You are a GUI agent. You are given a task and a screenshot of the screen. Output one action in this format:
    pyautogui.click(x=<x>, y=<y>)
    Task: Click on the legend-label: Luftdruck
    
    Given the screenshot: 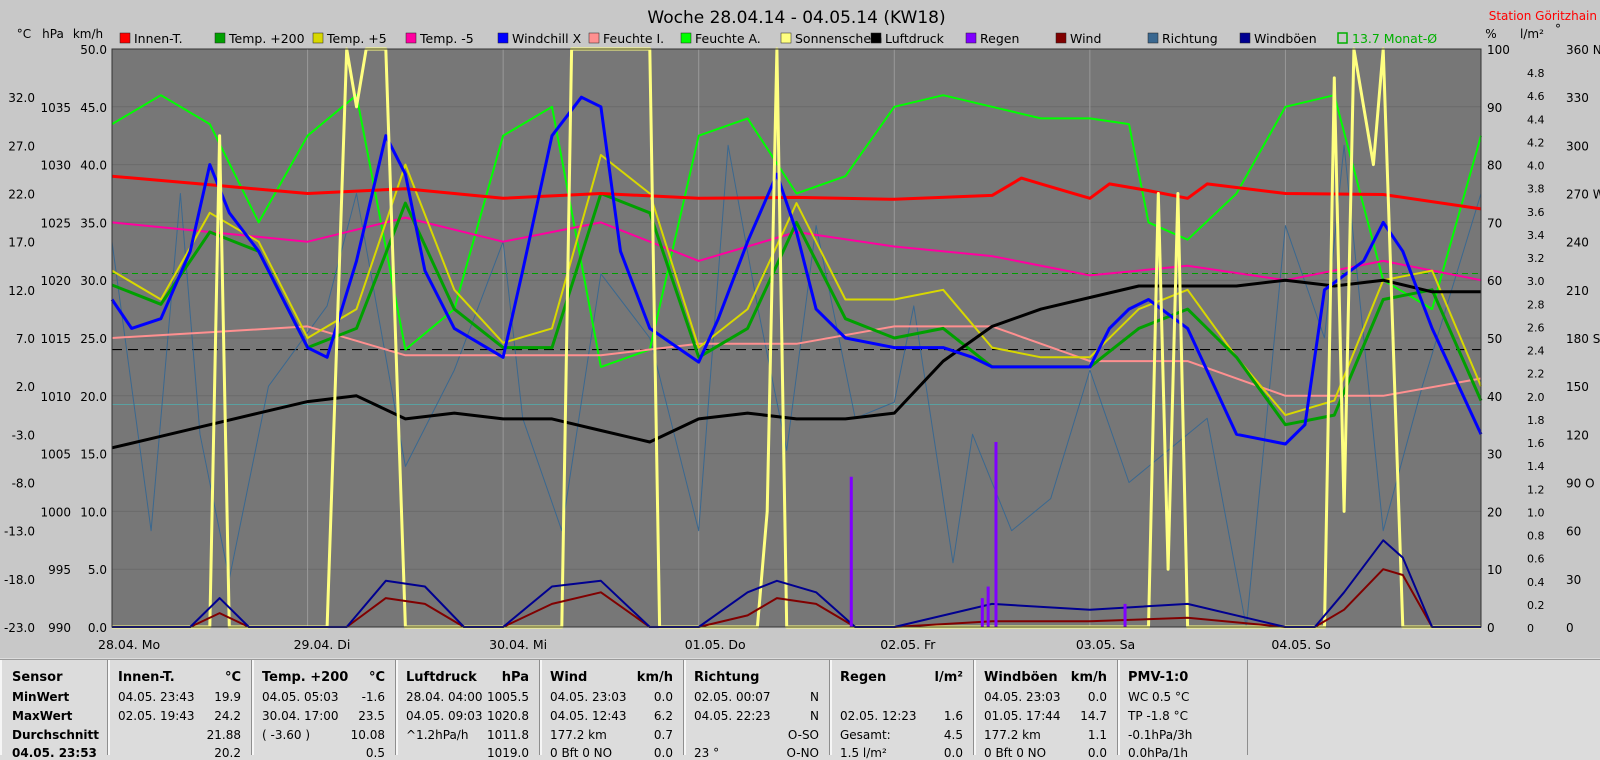 What is the action you would take?
    pyautogui.click(x=915, y=38)
    